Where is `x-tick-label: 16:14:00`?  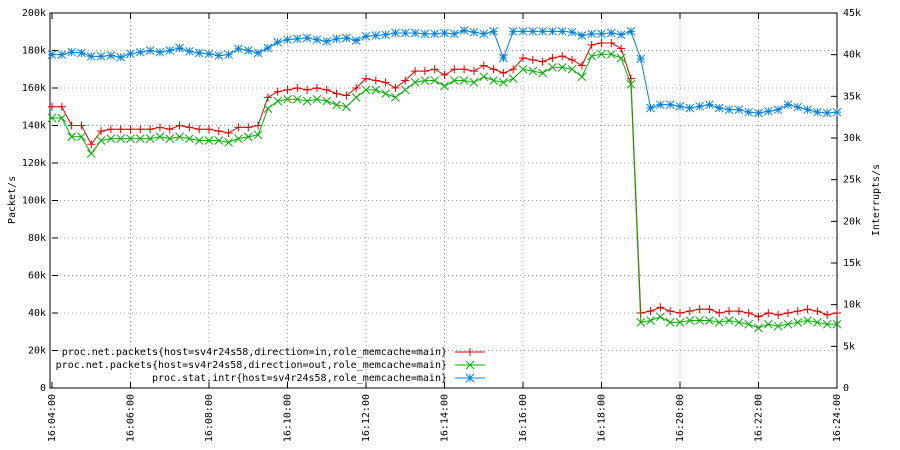 x-tick-label: 16:14:00 is located at coordinates (445, 418).